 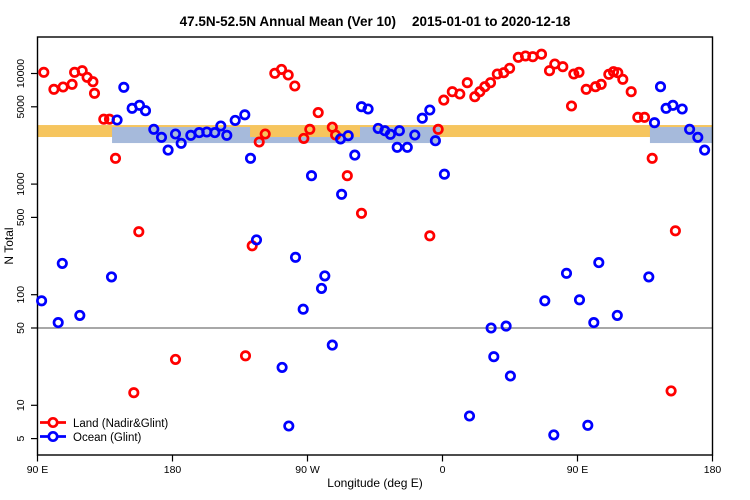 What do you see at coordinates (288, 21) in the screenshot?
I see `chart-title-main: 47.5N-52.5N Annual Mean (Ver 10)` at bounding box center [288, 21].